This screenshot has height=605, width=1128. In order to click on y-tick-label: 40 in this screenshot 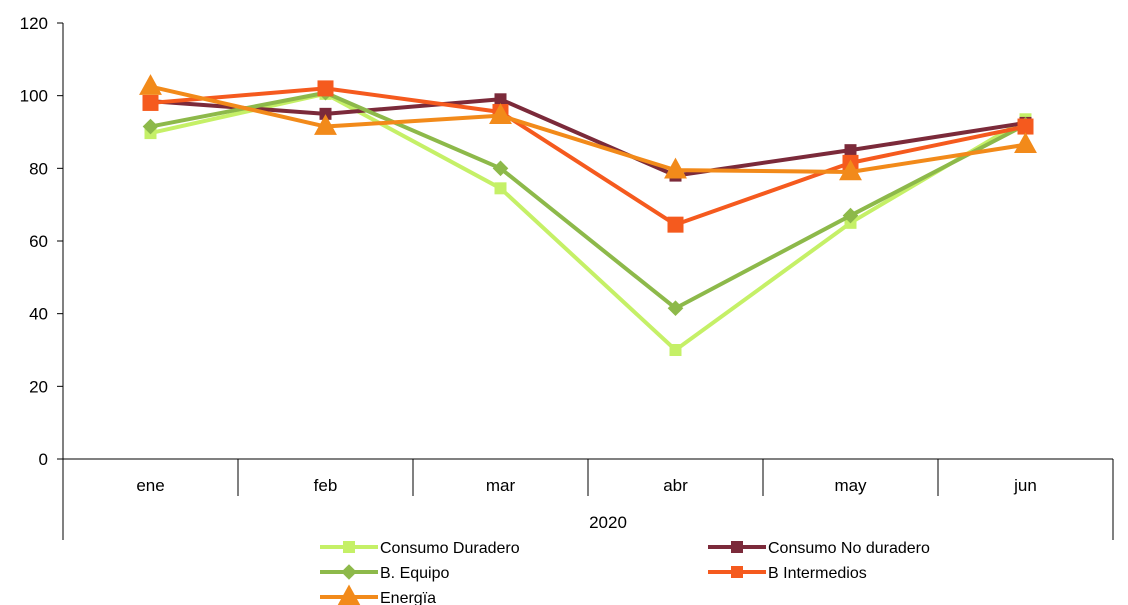, I will do `click(38, 314)`.